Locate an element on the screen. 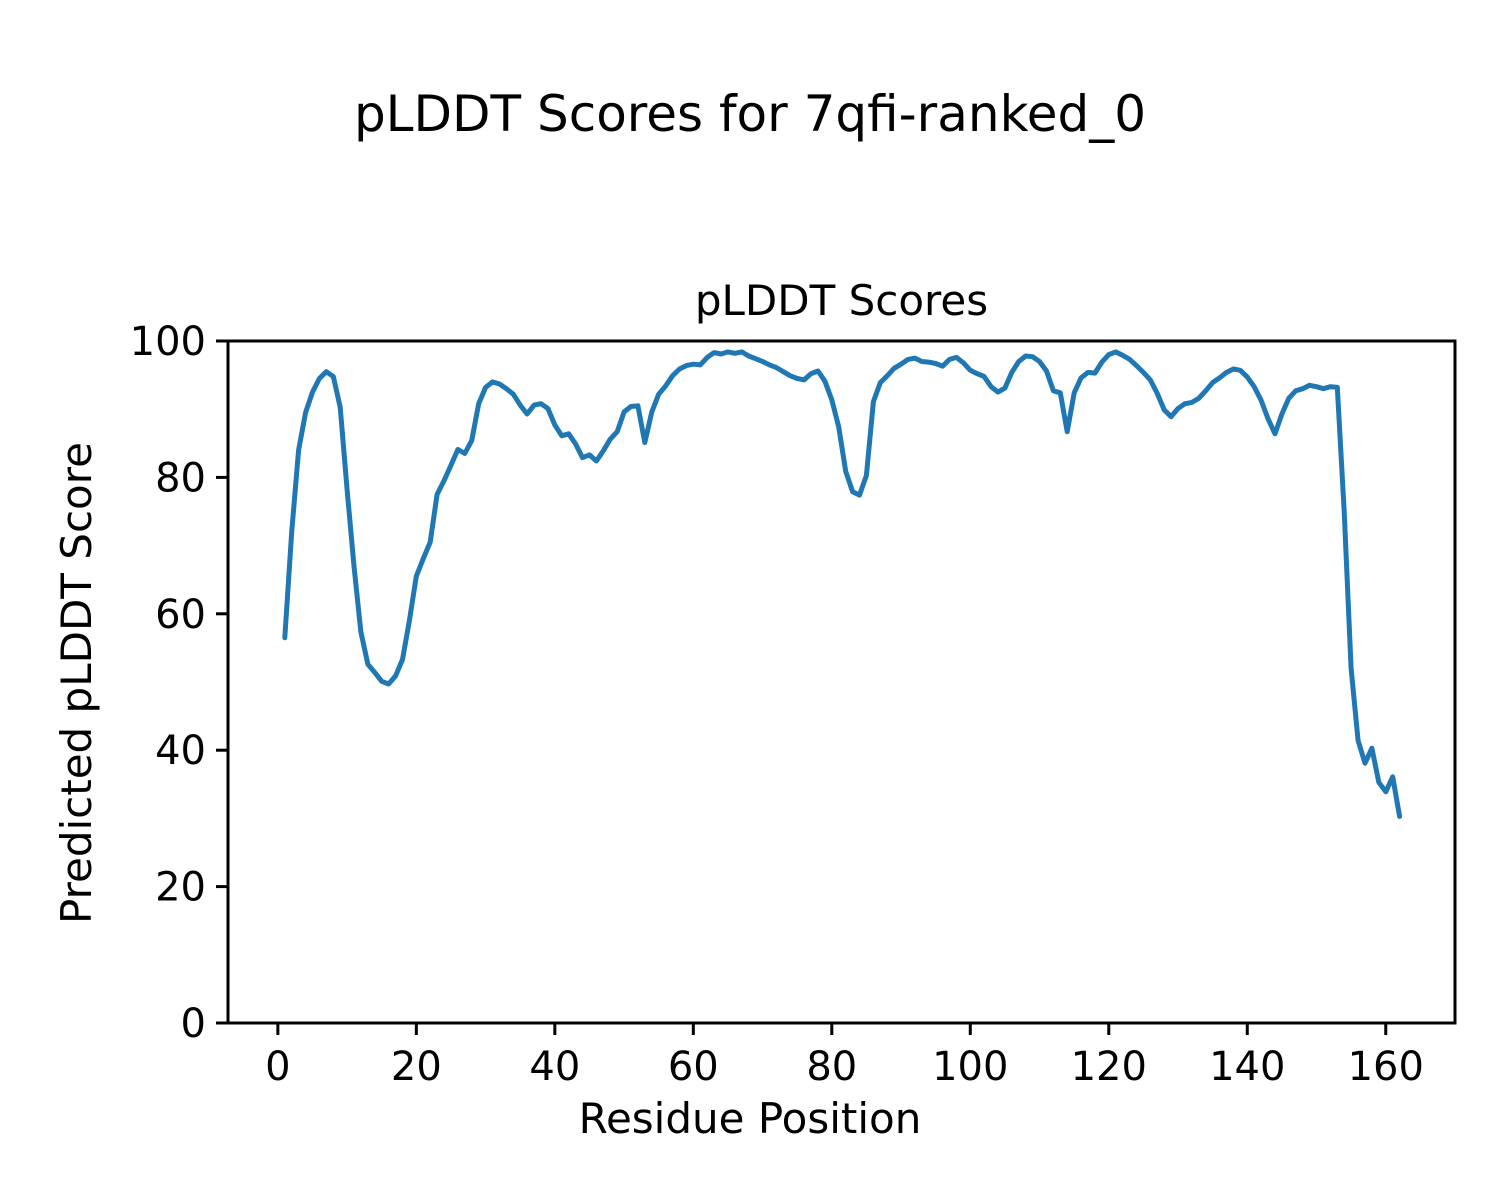 The height and width of the screenshot is (1200, 1500). figure-title: pLDDT Scores for 7qfi-ranked_0 is located at coordinates (750, 114).